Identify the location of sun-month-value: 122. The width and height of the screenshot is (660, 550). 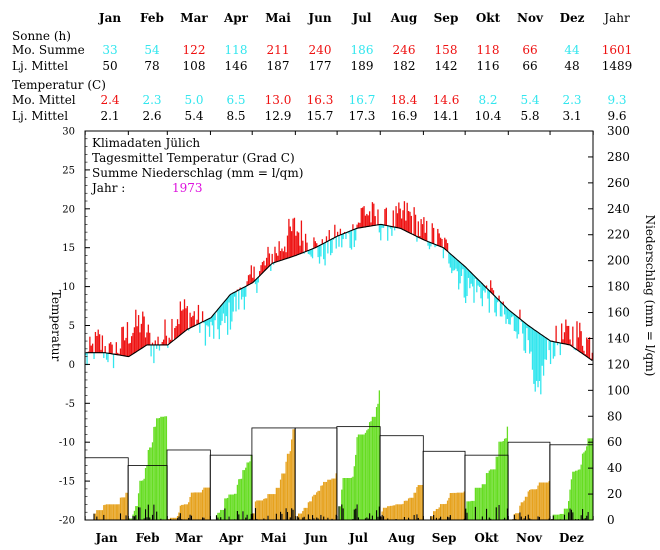
(194, 50).